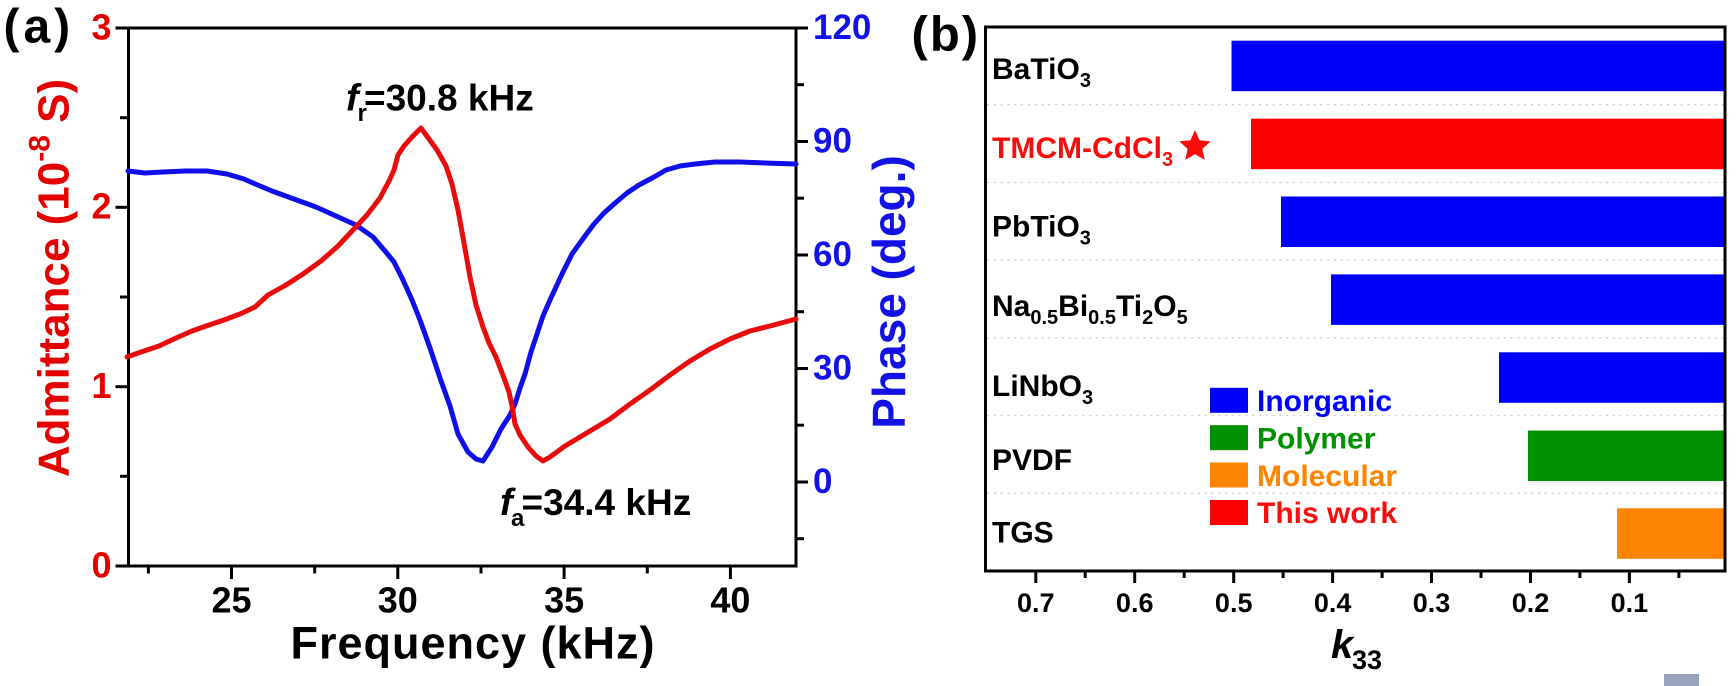 Image resolution: width=1736 pixels, height=686 pixels. What do you see at coordinates (231, 600) in the screenshot?
I see `svg-text: 25` at bounding box center [231, 600].